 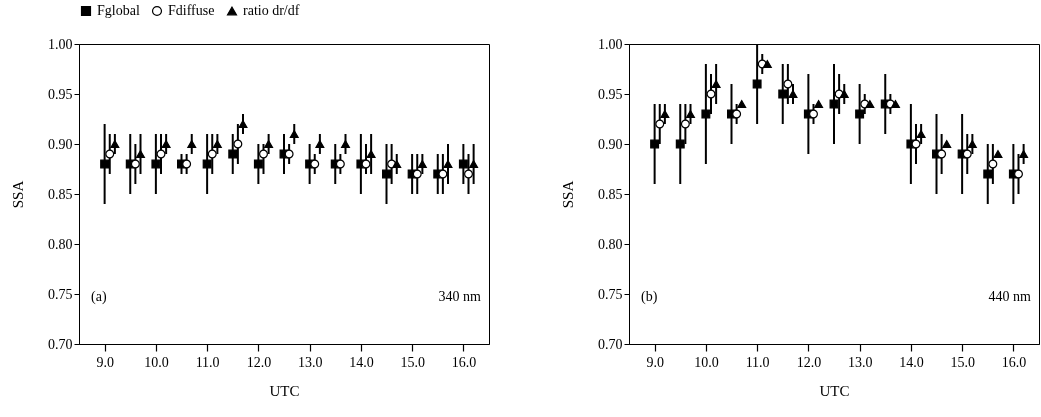 What do you see at coordinates (271, 10) in the screenshot?
I see `legend-label: ratio dr/df` at bounding box center [271, 10].